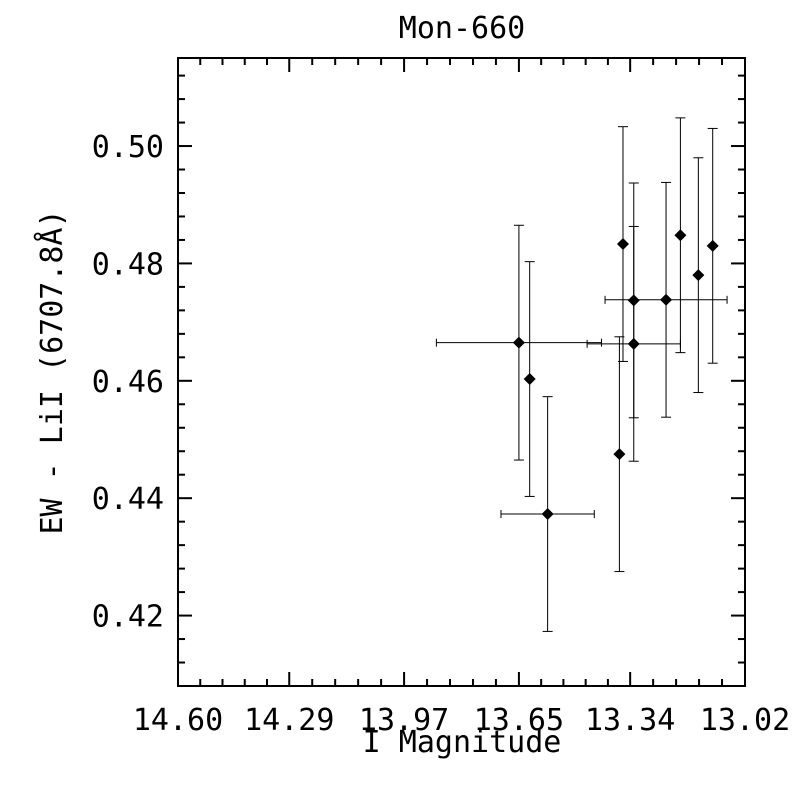  I want to click on y-tick-label: 0.48, so click(128, 264).